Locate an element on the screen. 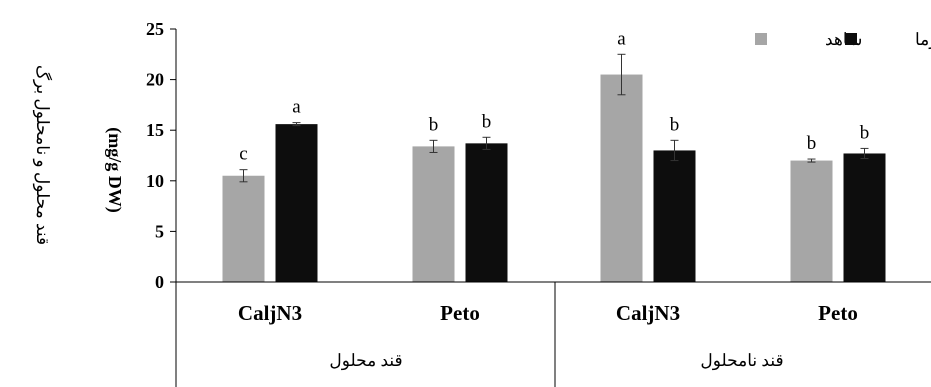  y-axis-title: (mg/g DW) is located at coordinates (114, 169).